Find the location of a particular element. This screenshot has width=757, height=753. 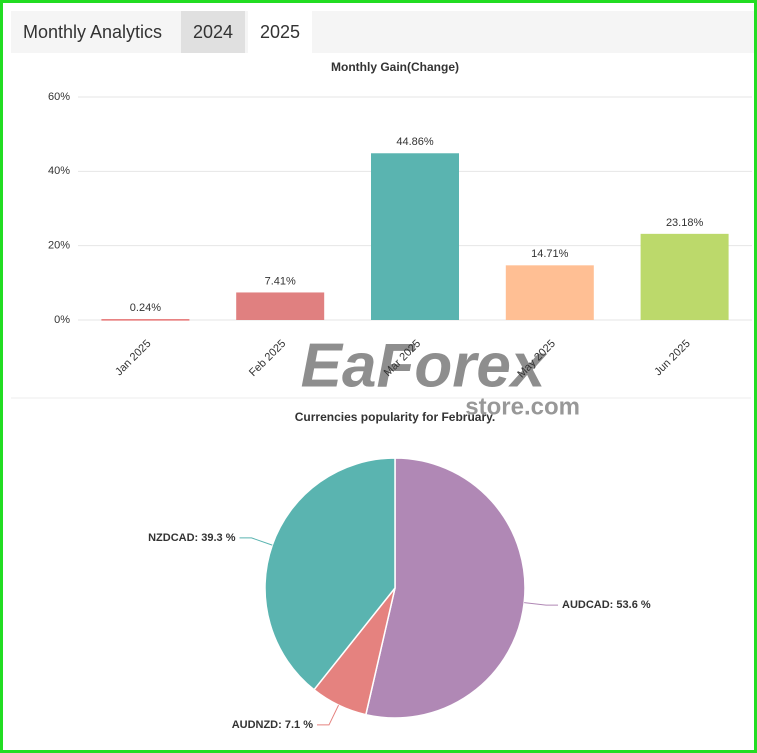

y-tick-label: 0% is located at coordinates (62, 320).